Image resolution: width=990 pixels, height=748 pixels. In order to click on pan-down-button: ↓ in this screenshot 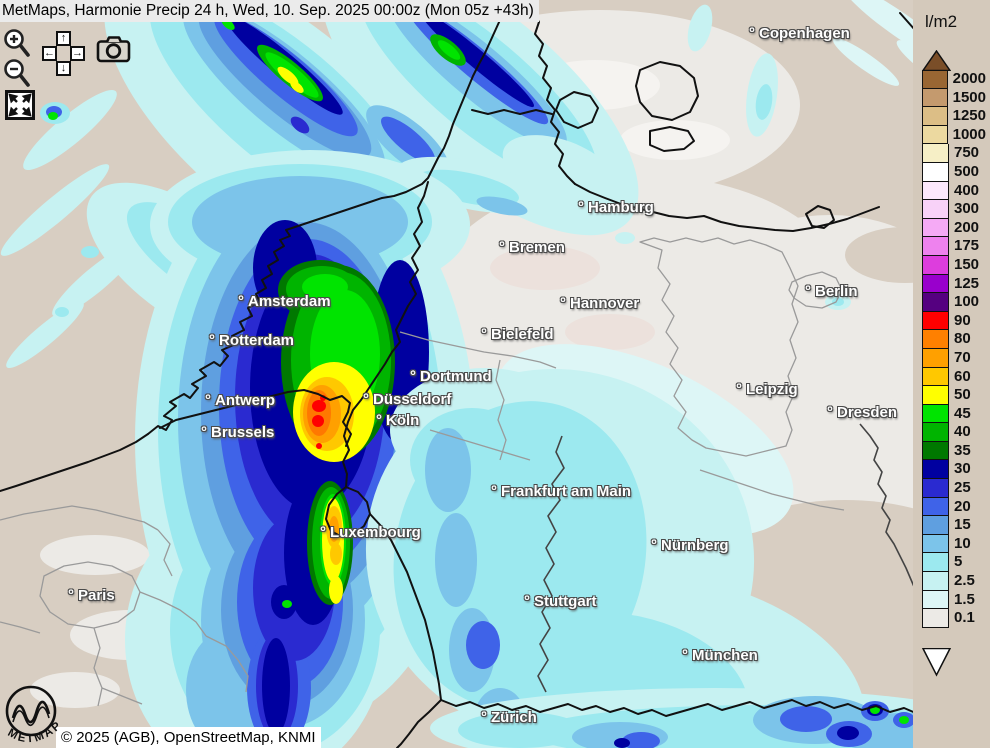, I will do `click(63, 68)`.